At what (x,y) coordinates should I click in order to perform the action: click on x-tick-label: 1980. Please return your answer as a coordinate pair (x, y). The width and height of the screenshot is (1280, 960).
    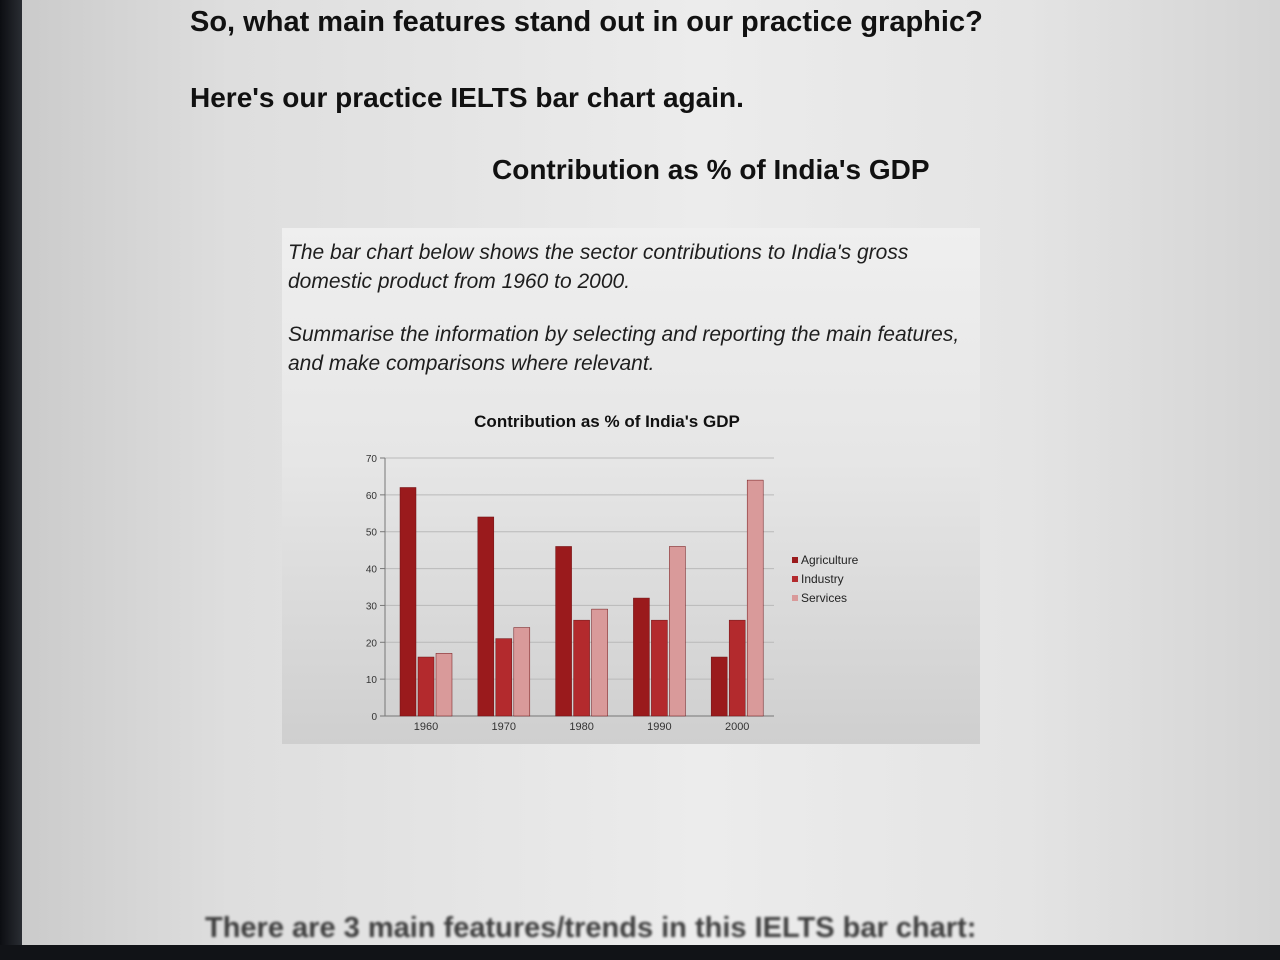
    Looking at the image, I should click on (581, 727).